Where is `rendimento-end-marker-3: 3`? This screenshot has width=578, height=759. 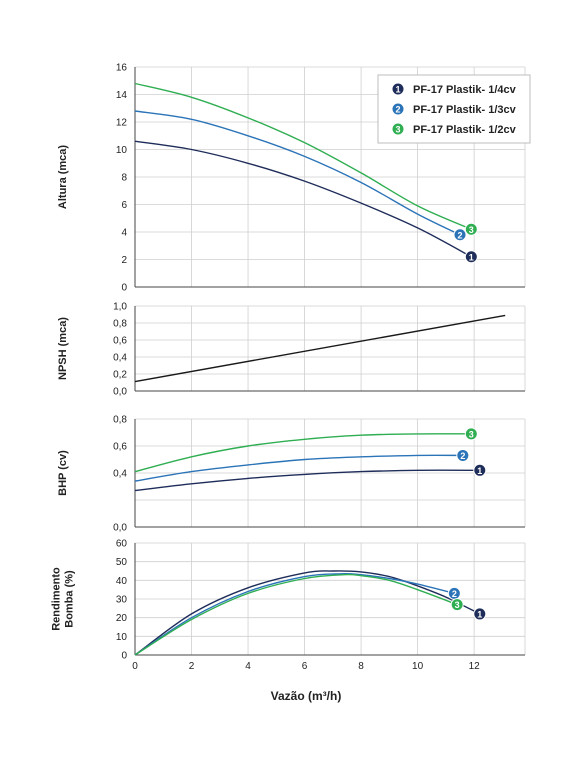 rendimento-end-marker-3: 3 is located at coordinates (457, 605).